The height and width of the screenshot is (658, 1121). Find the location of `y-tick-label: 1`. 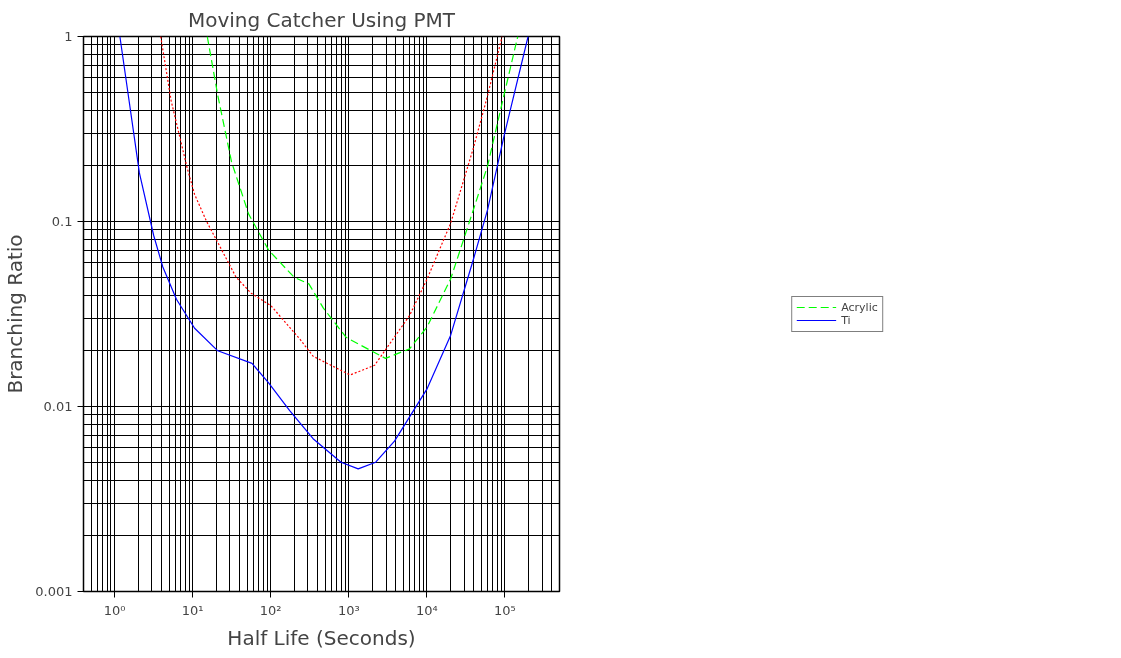

y-tick-label: 1 is located at coordinates (68, 36).